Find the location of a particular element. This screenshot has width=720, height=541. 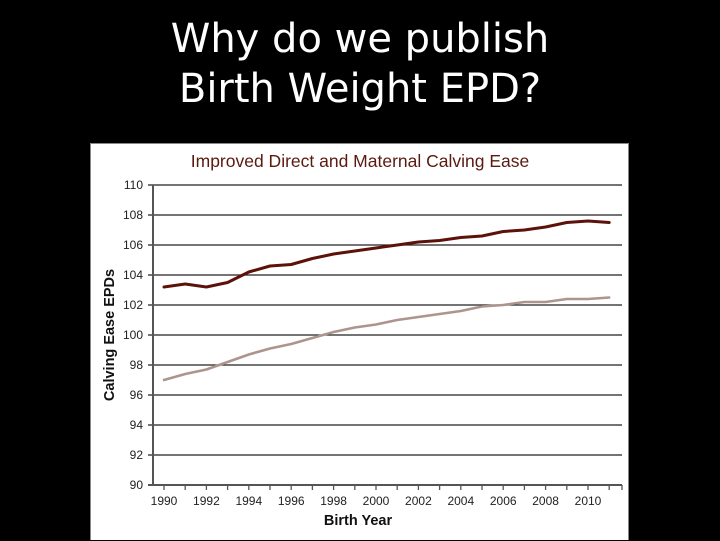

x-tick-label: 1992 is located at coordinates (206, 501).